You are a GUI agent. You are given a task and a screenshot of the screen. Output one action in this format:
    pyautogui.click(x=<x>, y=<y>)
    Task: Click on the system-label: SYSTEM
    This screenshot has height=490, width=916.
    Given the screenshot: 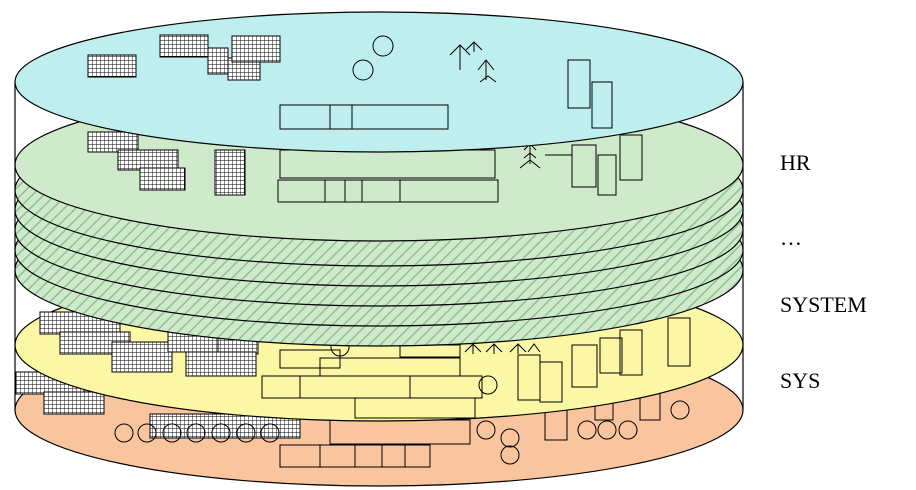 What is the action you would take?
    pyautogui.click(x=823, y=304)
    